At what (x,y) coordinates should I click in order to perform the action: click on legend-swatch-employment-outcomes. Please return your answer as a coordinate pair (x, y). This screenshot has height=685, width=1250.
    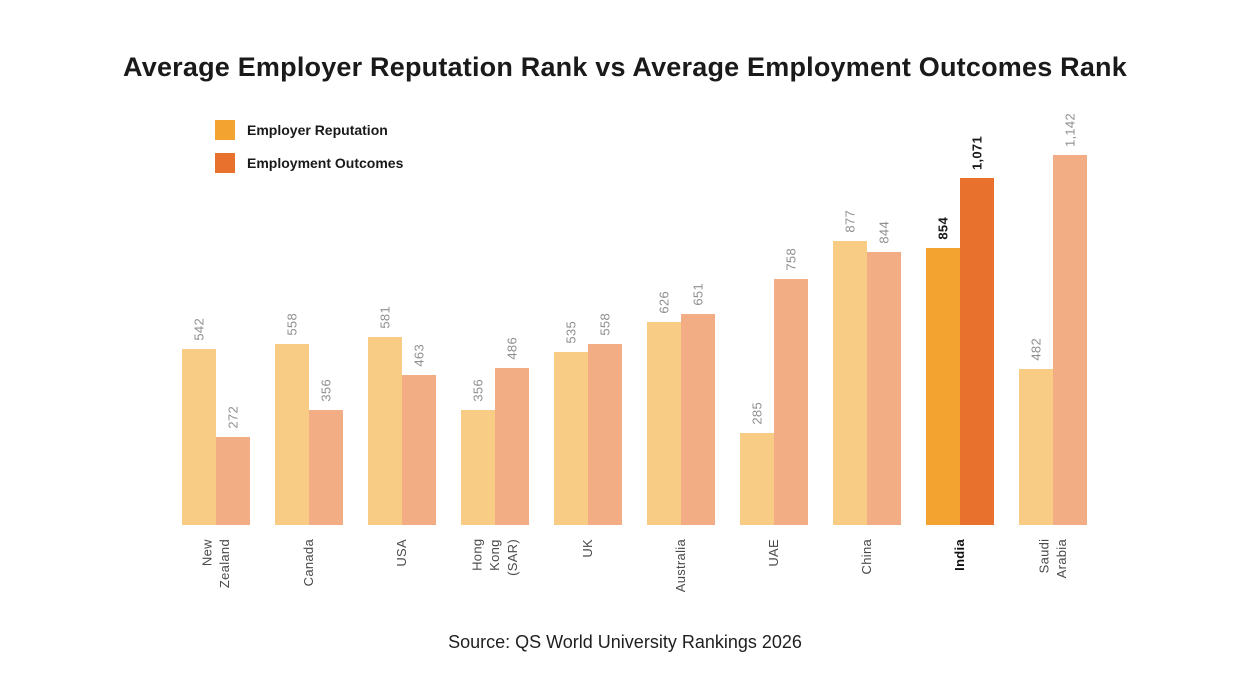
    Looking at the image, I should click on (225, 163).